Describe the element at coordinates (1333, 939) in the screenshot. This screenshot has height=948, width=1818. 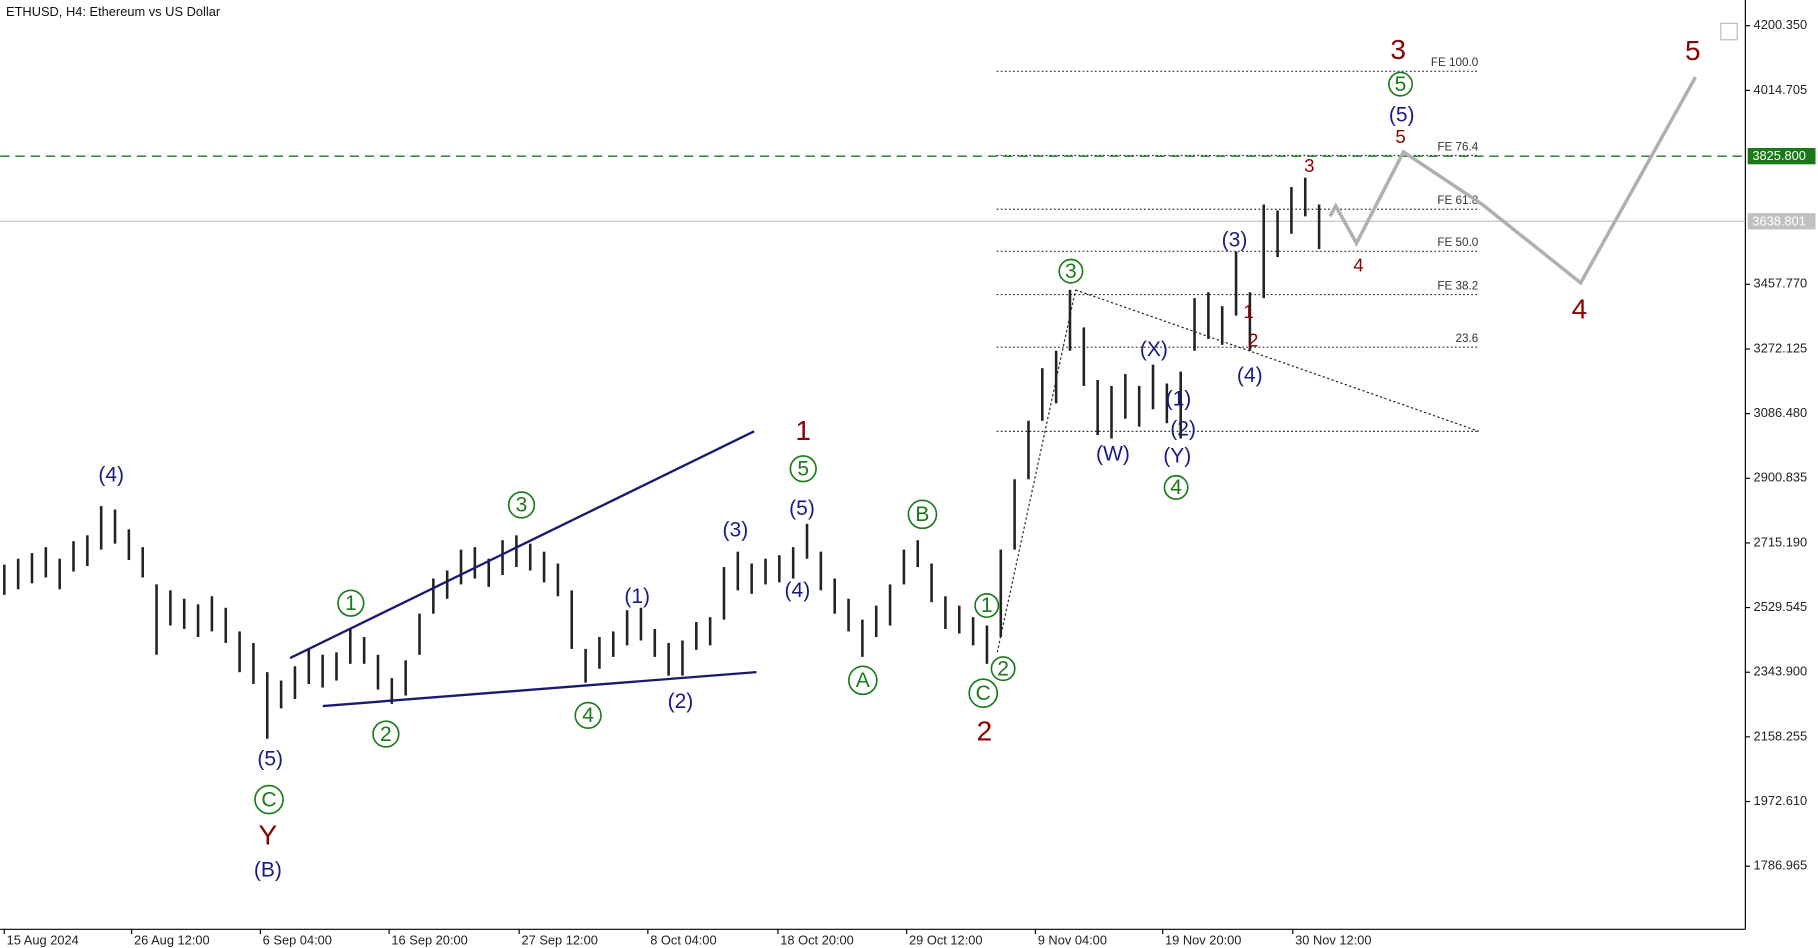
I see `x-tick-label: 30 Nov 12:00` at that location.